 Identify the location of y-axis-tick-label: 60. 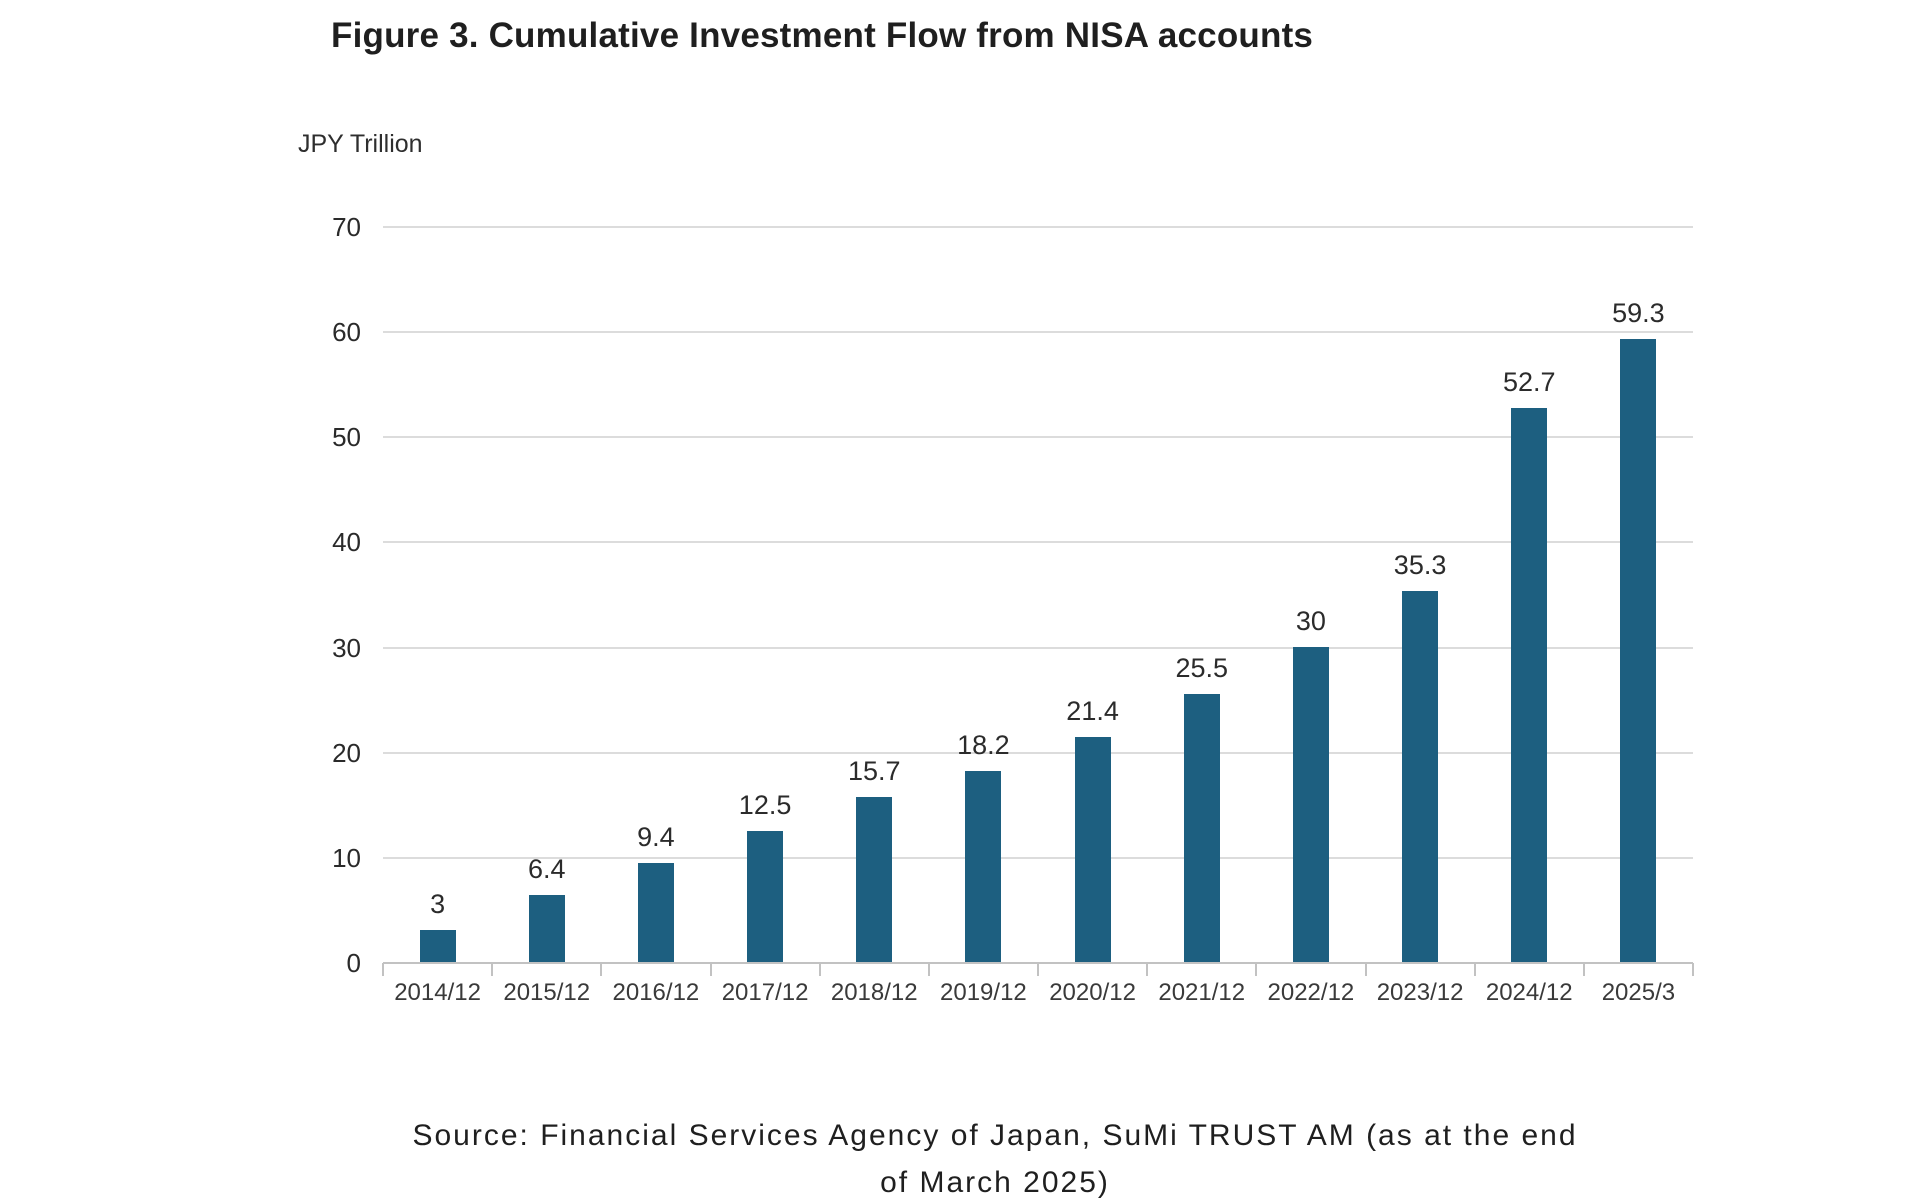
(346, 332).